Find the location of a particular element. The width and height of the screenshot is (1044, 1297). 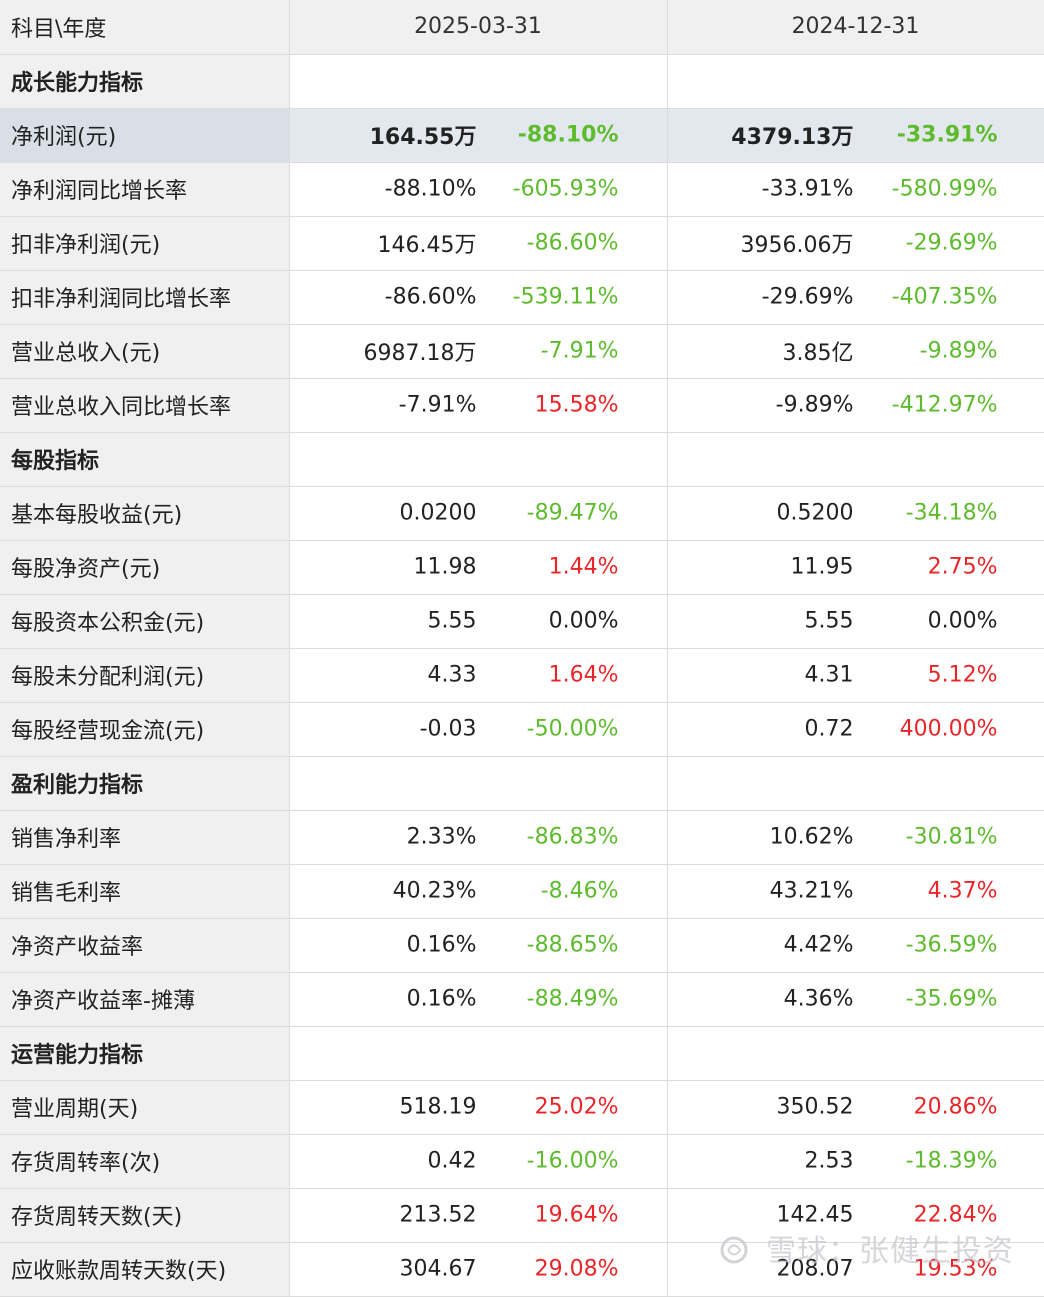

metric-value: 146.45万 is located at coordinates (427, 245).